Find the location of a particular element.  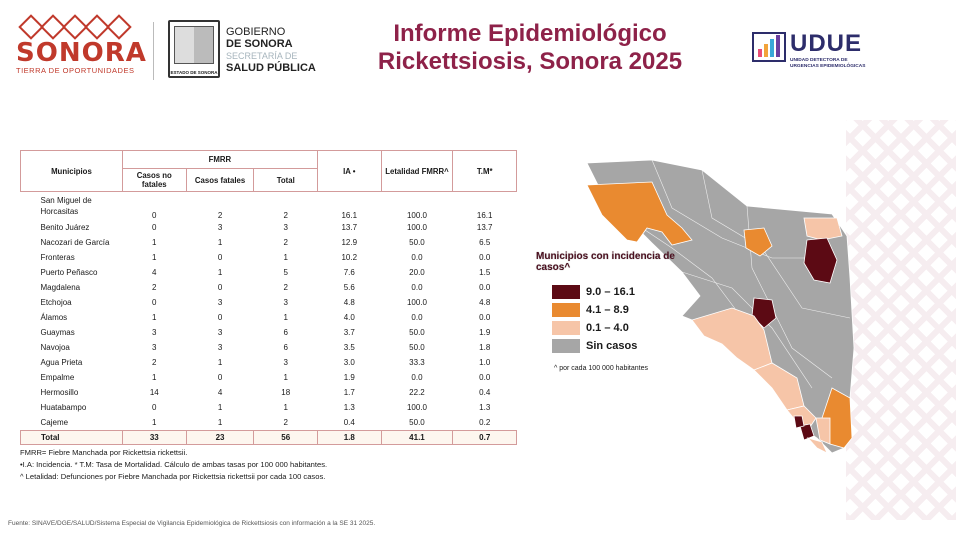

cell-tm: 1.8 is located at coordinates (485, 347).